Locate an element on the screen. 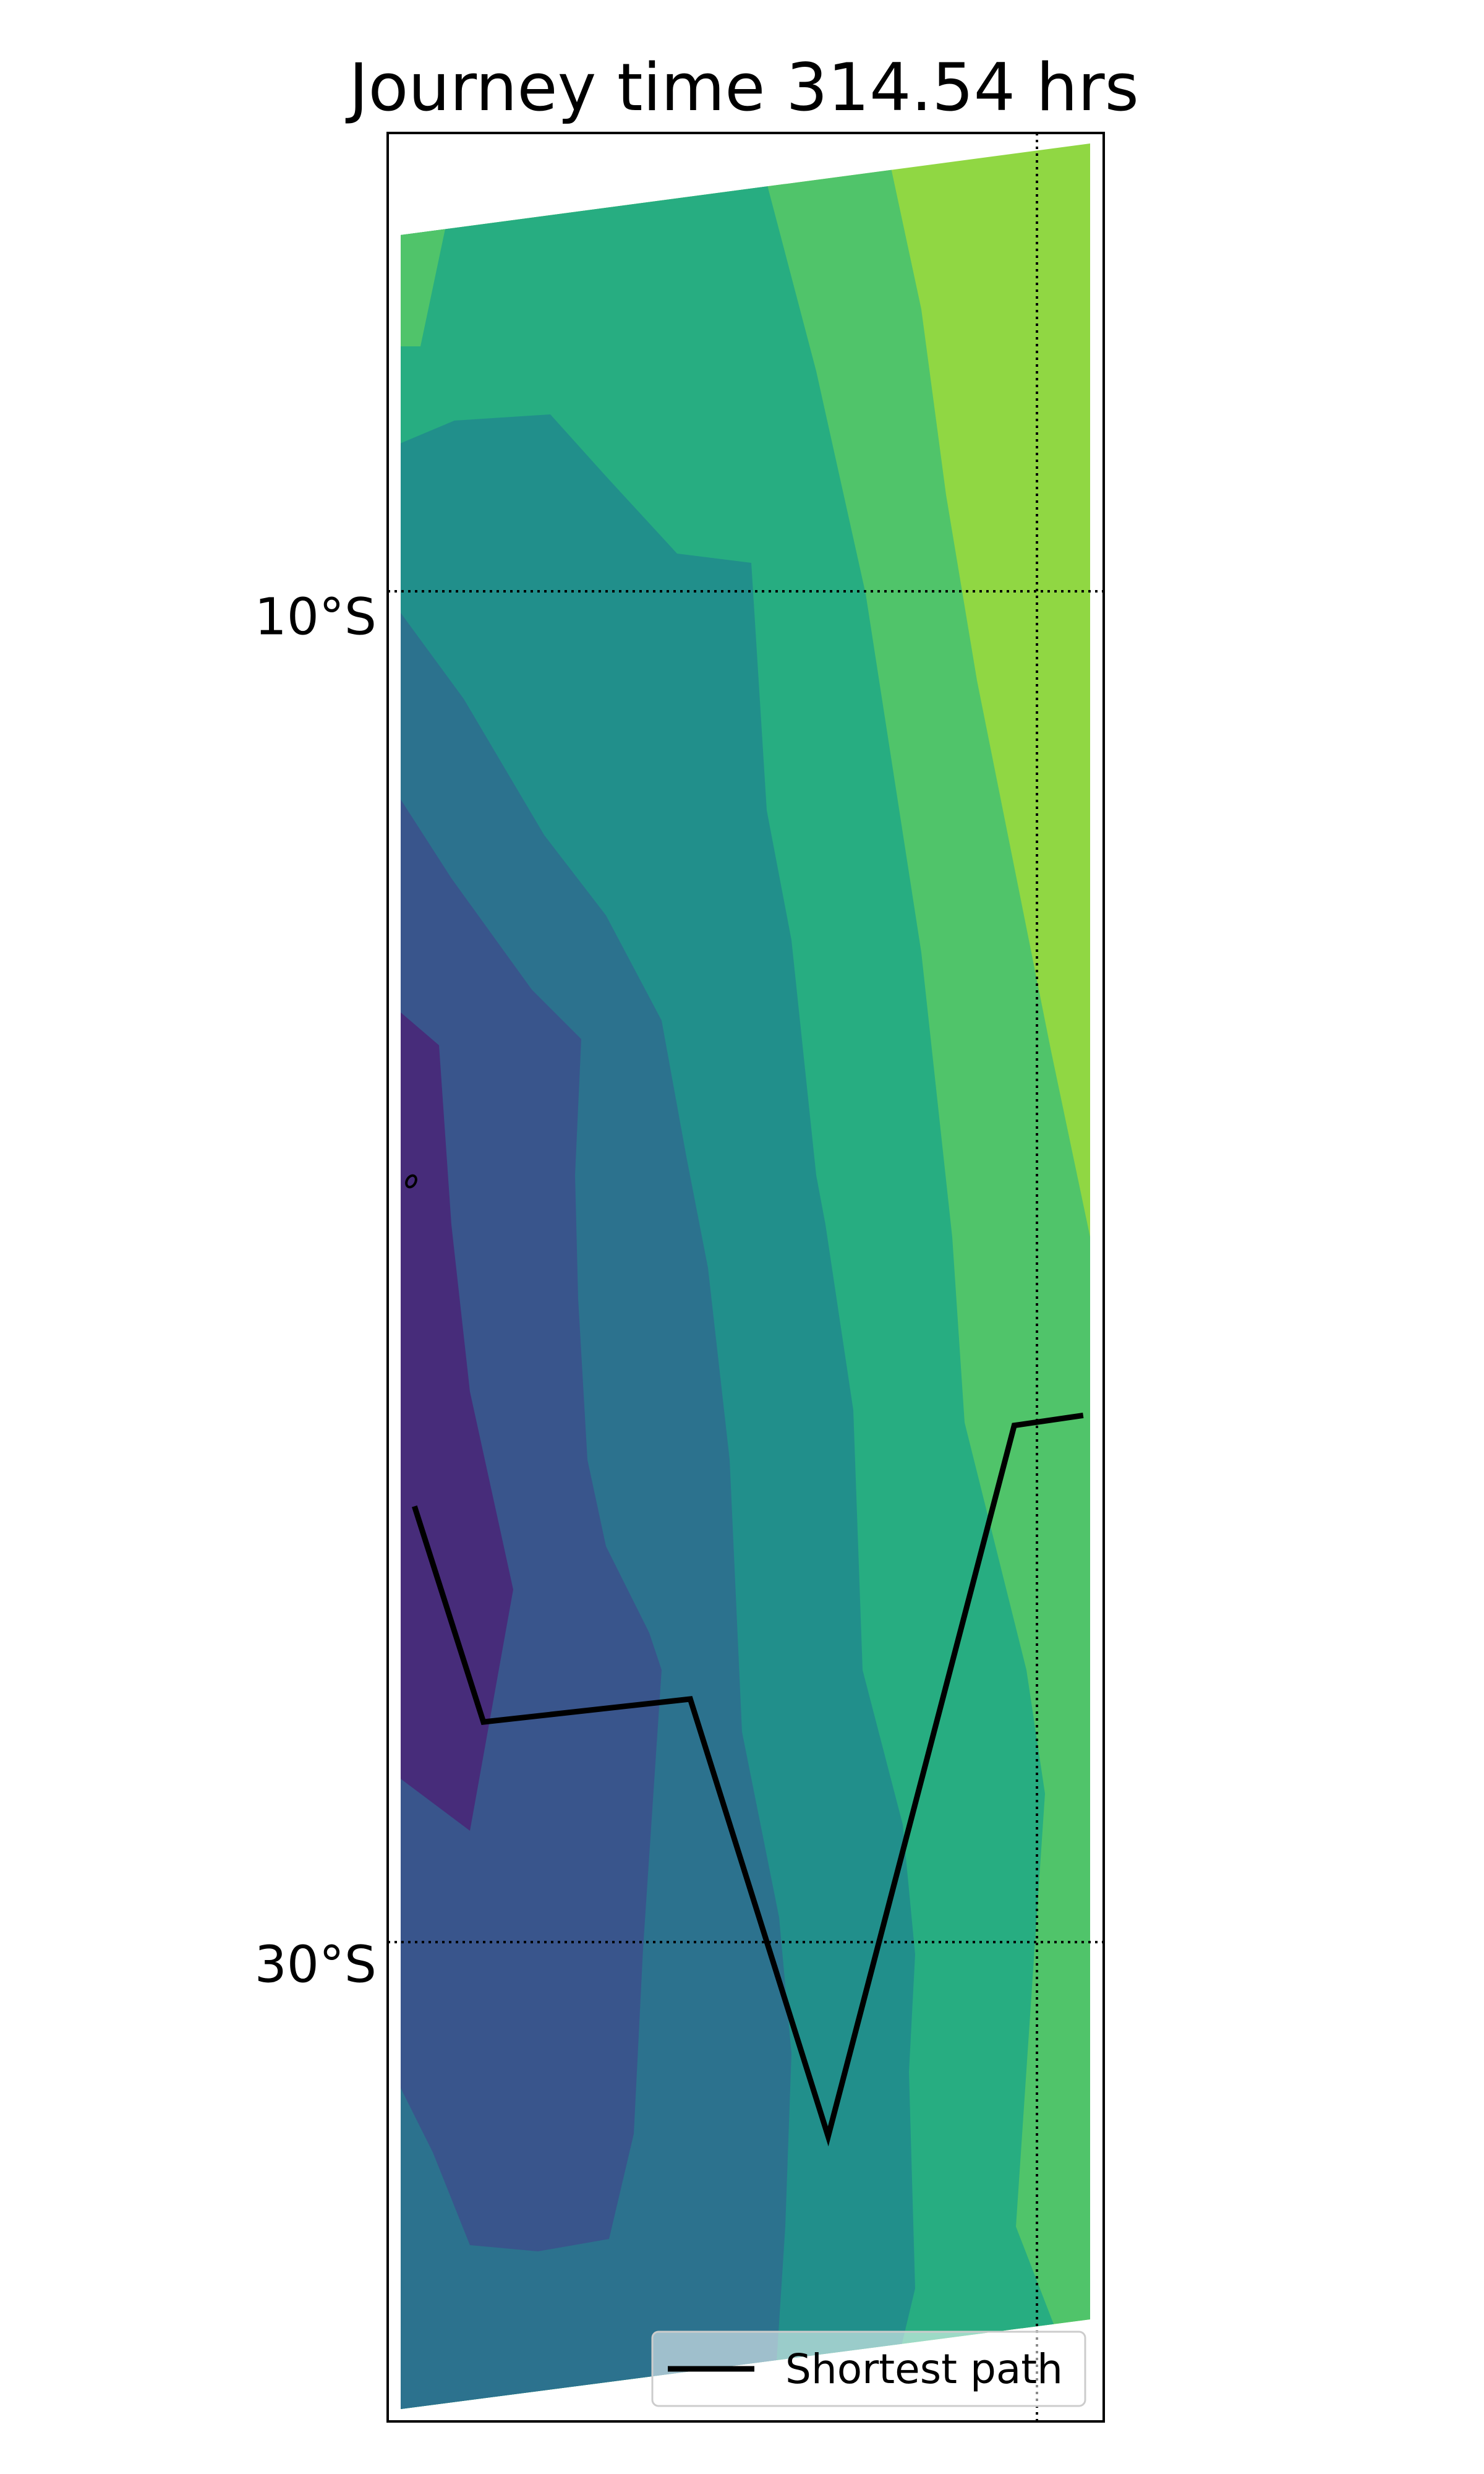 The height and width of the screenshot is (2474, 1484). y-tick-label-1: 30°S is located at coordinates (316, 1965).